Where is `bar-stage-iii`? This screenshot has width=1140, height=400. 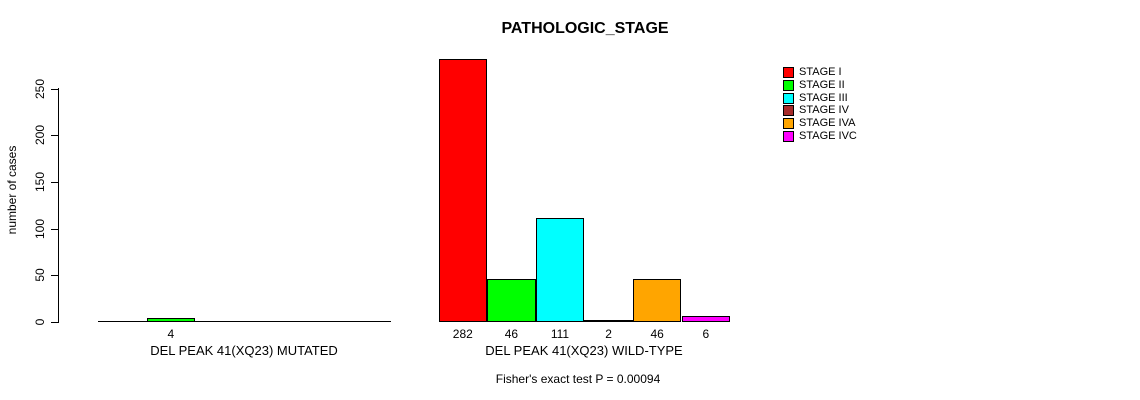 bar-stage-iii is located at coordinates (560, 270).